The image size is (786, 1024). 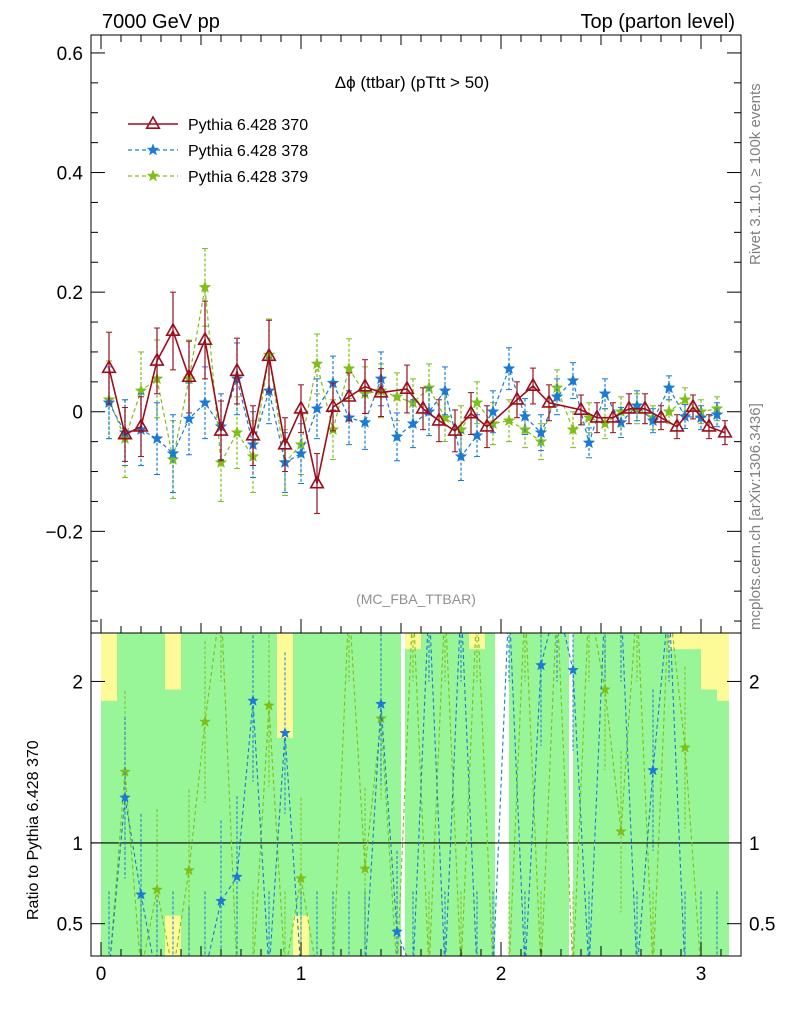 I want to click on rivet-version-label: Rivet 3.1.10, ≥ 100k events, so click(x=755, y=174).